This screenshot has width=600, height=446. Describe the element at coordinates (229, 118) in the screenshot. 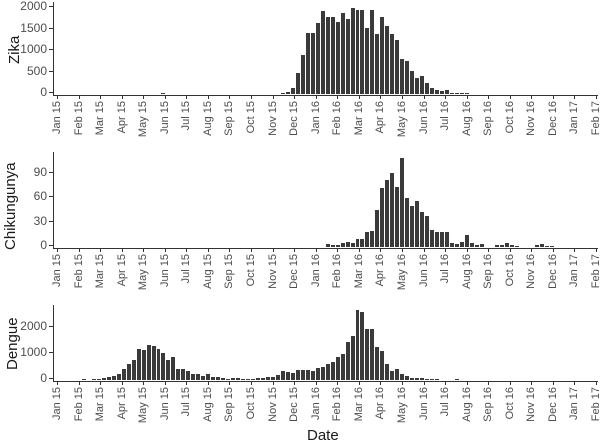

I see `x-tick-label: Sep 15` at that location.